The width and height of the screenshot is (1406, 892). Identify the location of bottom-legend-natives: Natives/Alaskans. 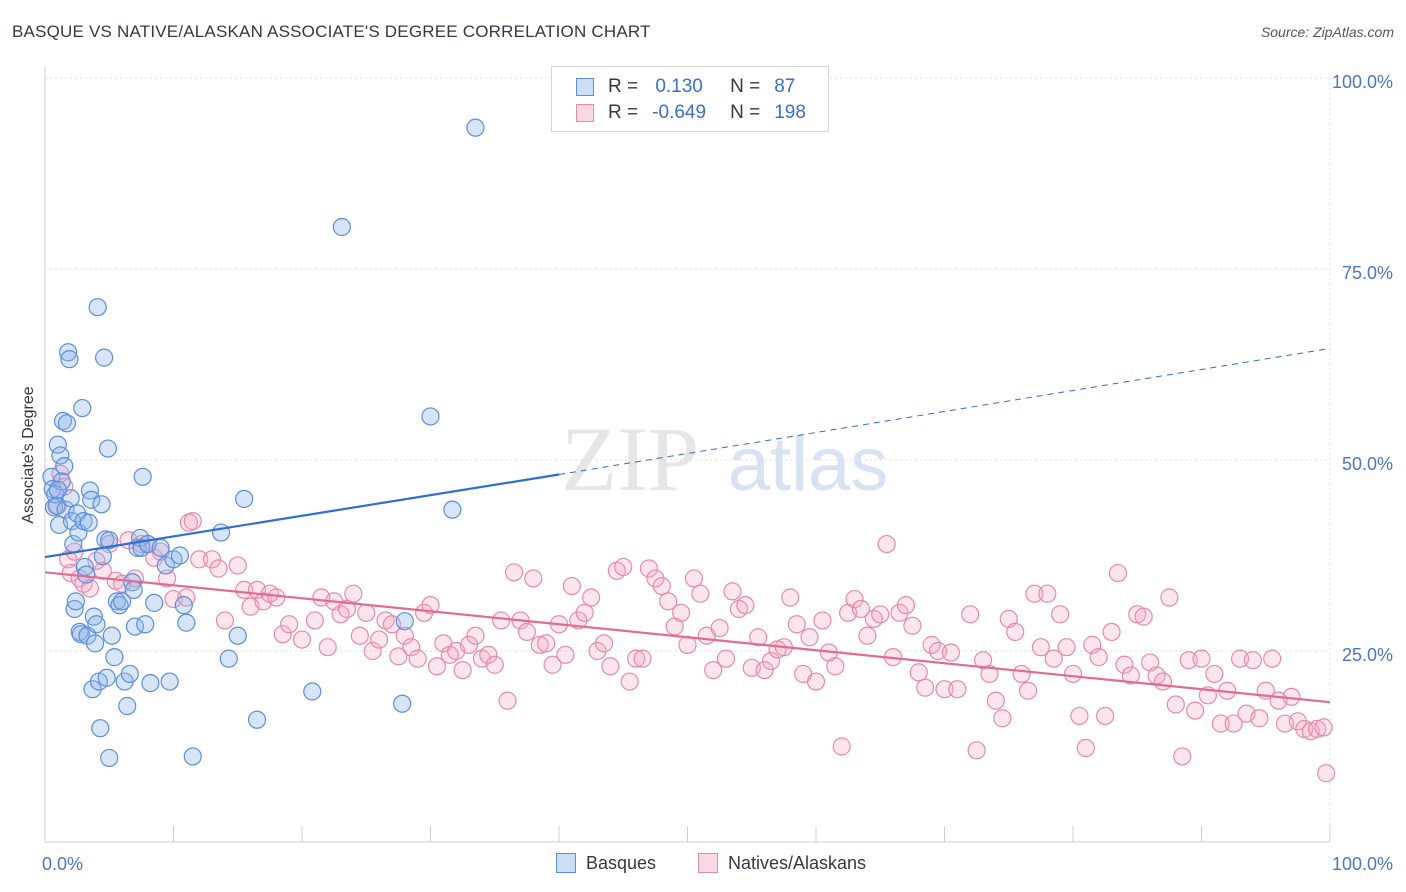
(782, 863).